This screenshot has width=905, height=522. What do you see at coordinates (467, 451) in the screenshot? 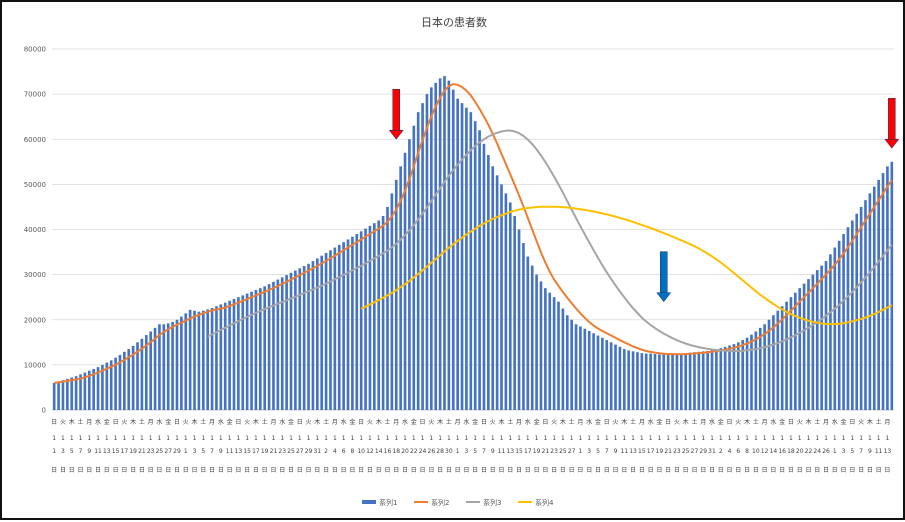
I see `x-category-label: 3` at bounding box center [467, 451].